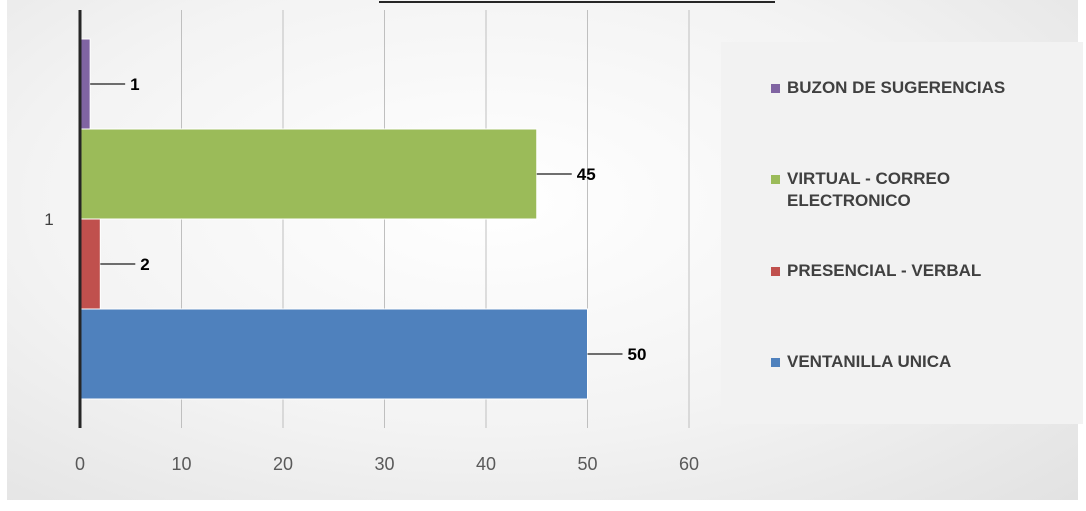 This screenshot has height=511, width=1086. I want to click on data-label: 1, so click(134, 84).